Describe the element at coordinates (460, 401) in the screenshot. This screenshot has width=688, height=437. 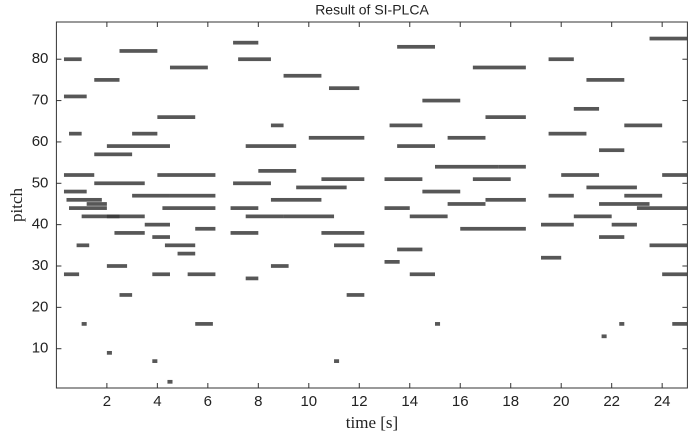
I see `x-tick-label: 16` at that location.